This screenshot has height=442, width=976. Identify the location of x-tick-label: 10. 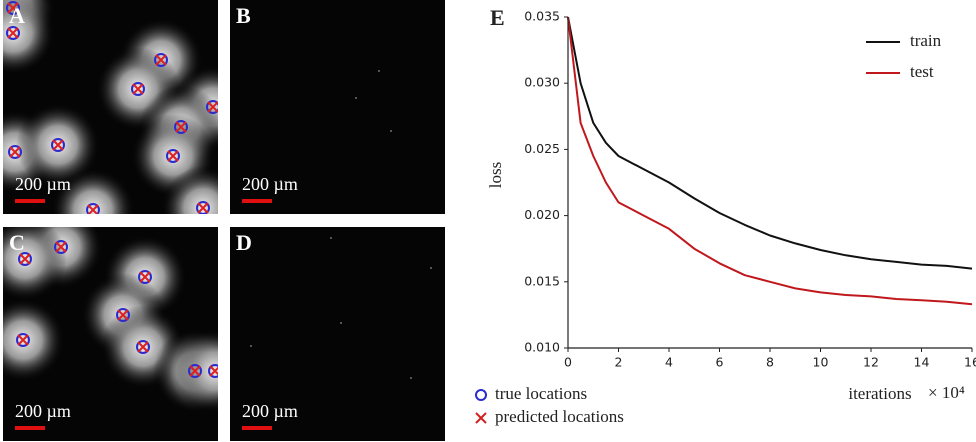
(821, 362).